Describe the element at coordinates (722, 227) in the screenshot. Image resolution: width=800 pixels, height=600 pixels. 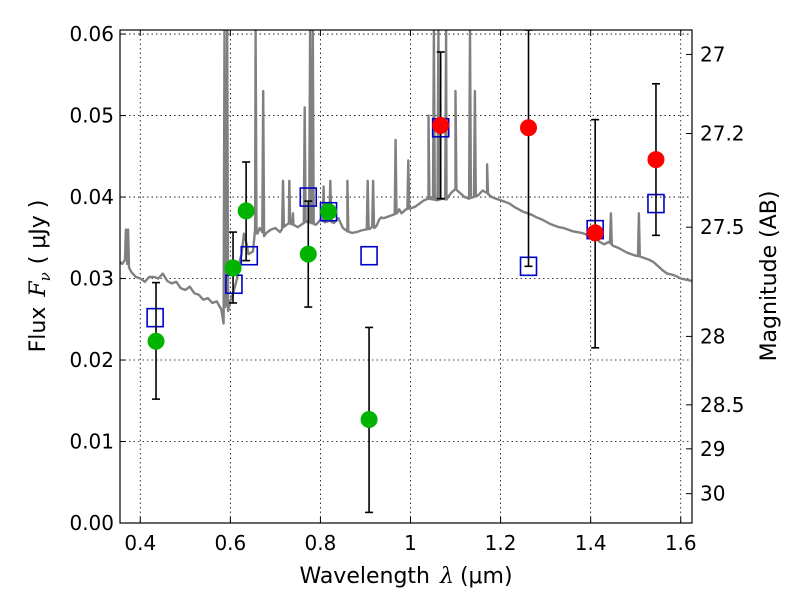
I see `y2-tick-label: 27.5` at that location.